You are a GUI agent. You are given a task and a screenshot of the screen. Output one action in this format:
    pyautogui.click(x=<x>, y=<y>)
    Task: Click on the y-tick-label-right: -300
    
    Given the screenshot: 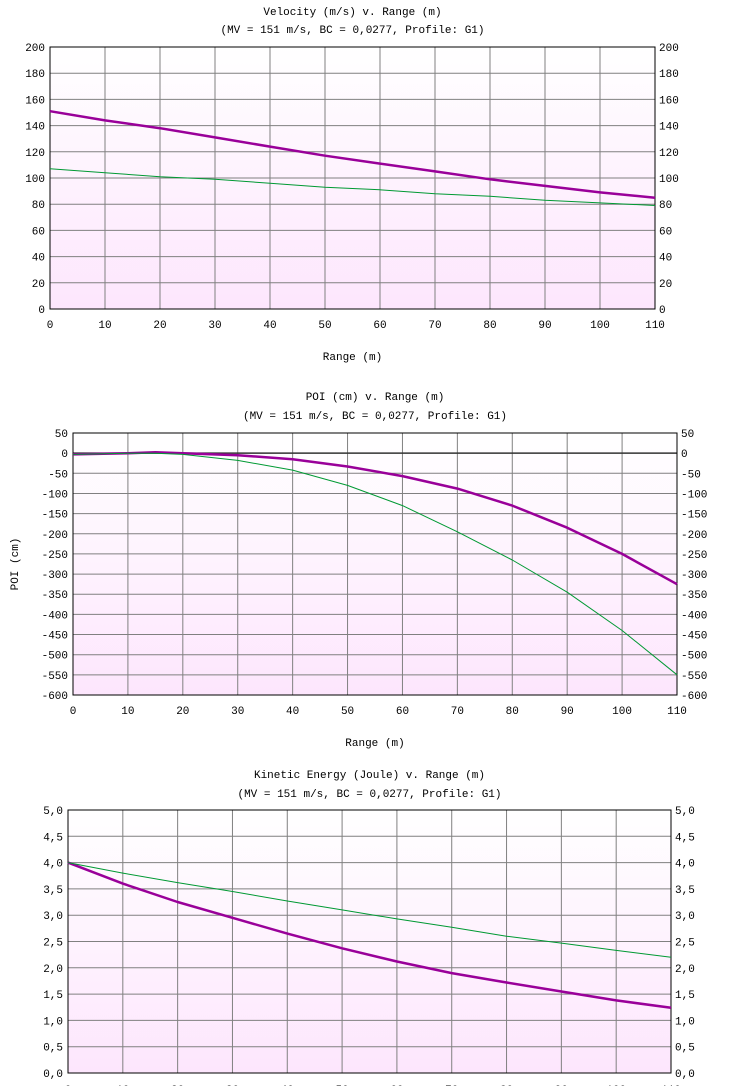 What is the action you would take?
    pyautogui.click(x=694, y=576)
    